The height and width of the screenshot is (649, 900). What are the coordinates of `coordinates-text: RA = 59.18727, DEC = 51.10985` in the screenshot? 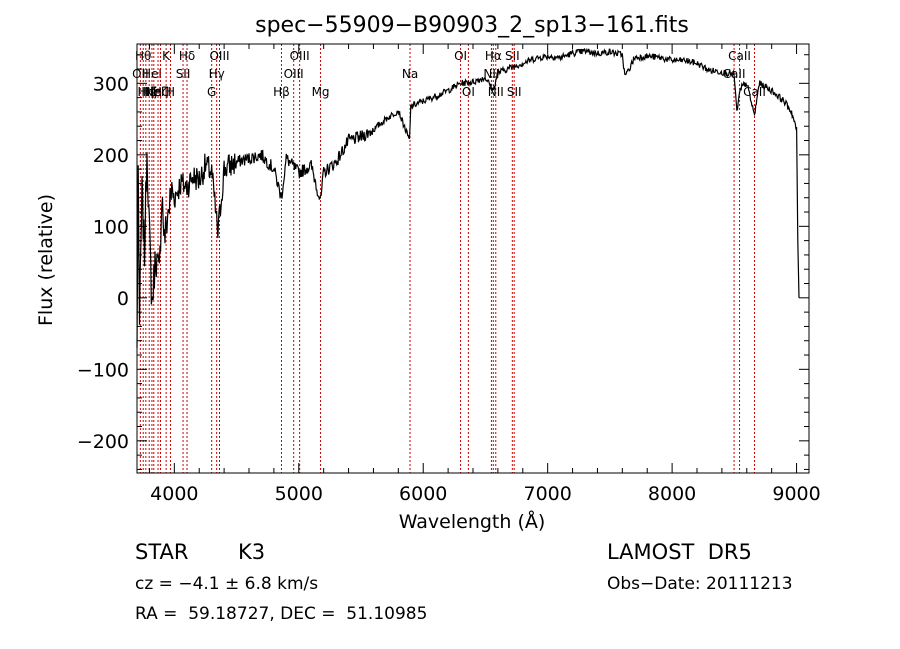 It's located at (281, 614).